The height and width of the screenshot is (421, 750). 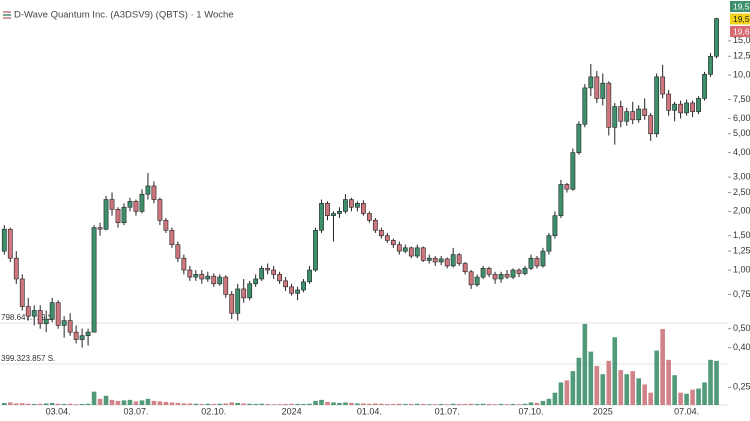 I want to click on x-tick-label: 01.07., so click(x=447, y=411).